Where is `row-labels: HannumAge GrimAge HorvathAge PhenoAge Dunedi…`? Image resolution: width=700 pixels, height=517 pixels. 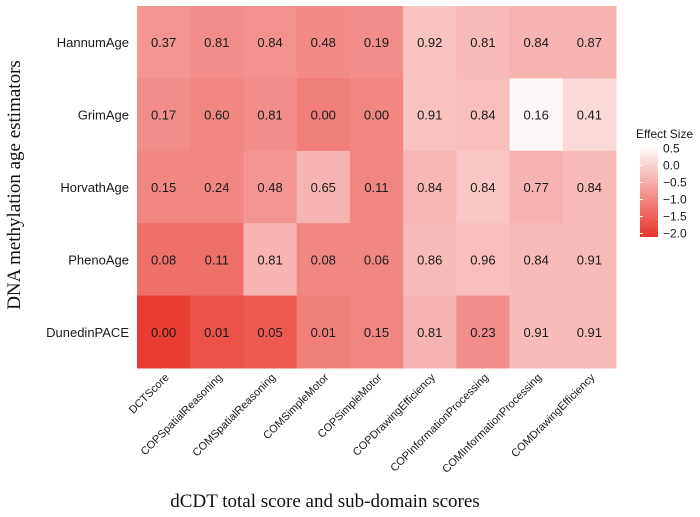
row-labels: HannumAge GrimAge HorvathAge PhenoAge Dunedi… is located at coordinates (87, 187).